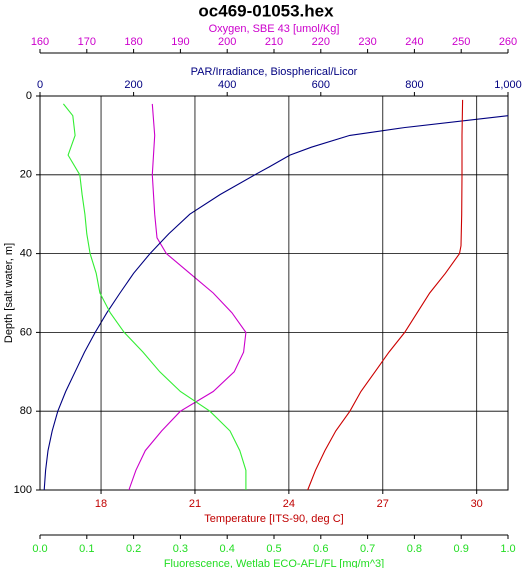  I want to click on x-tick-label: 250, so click(461, 42).